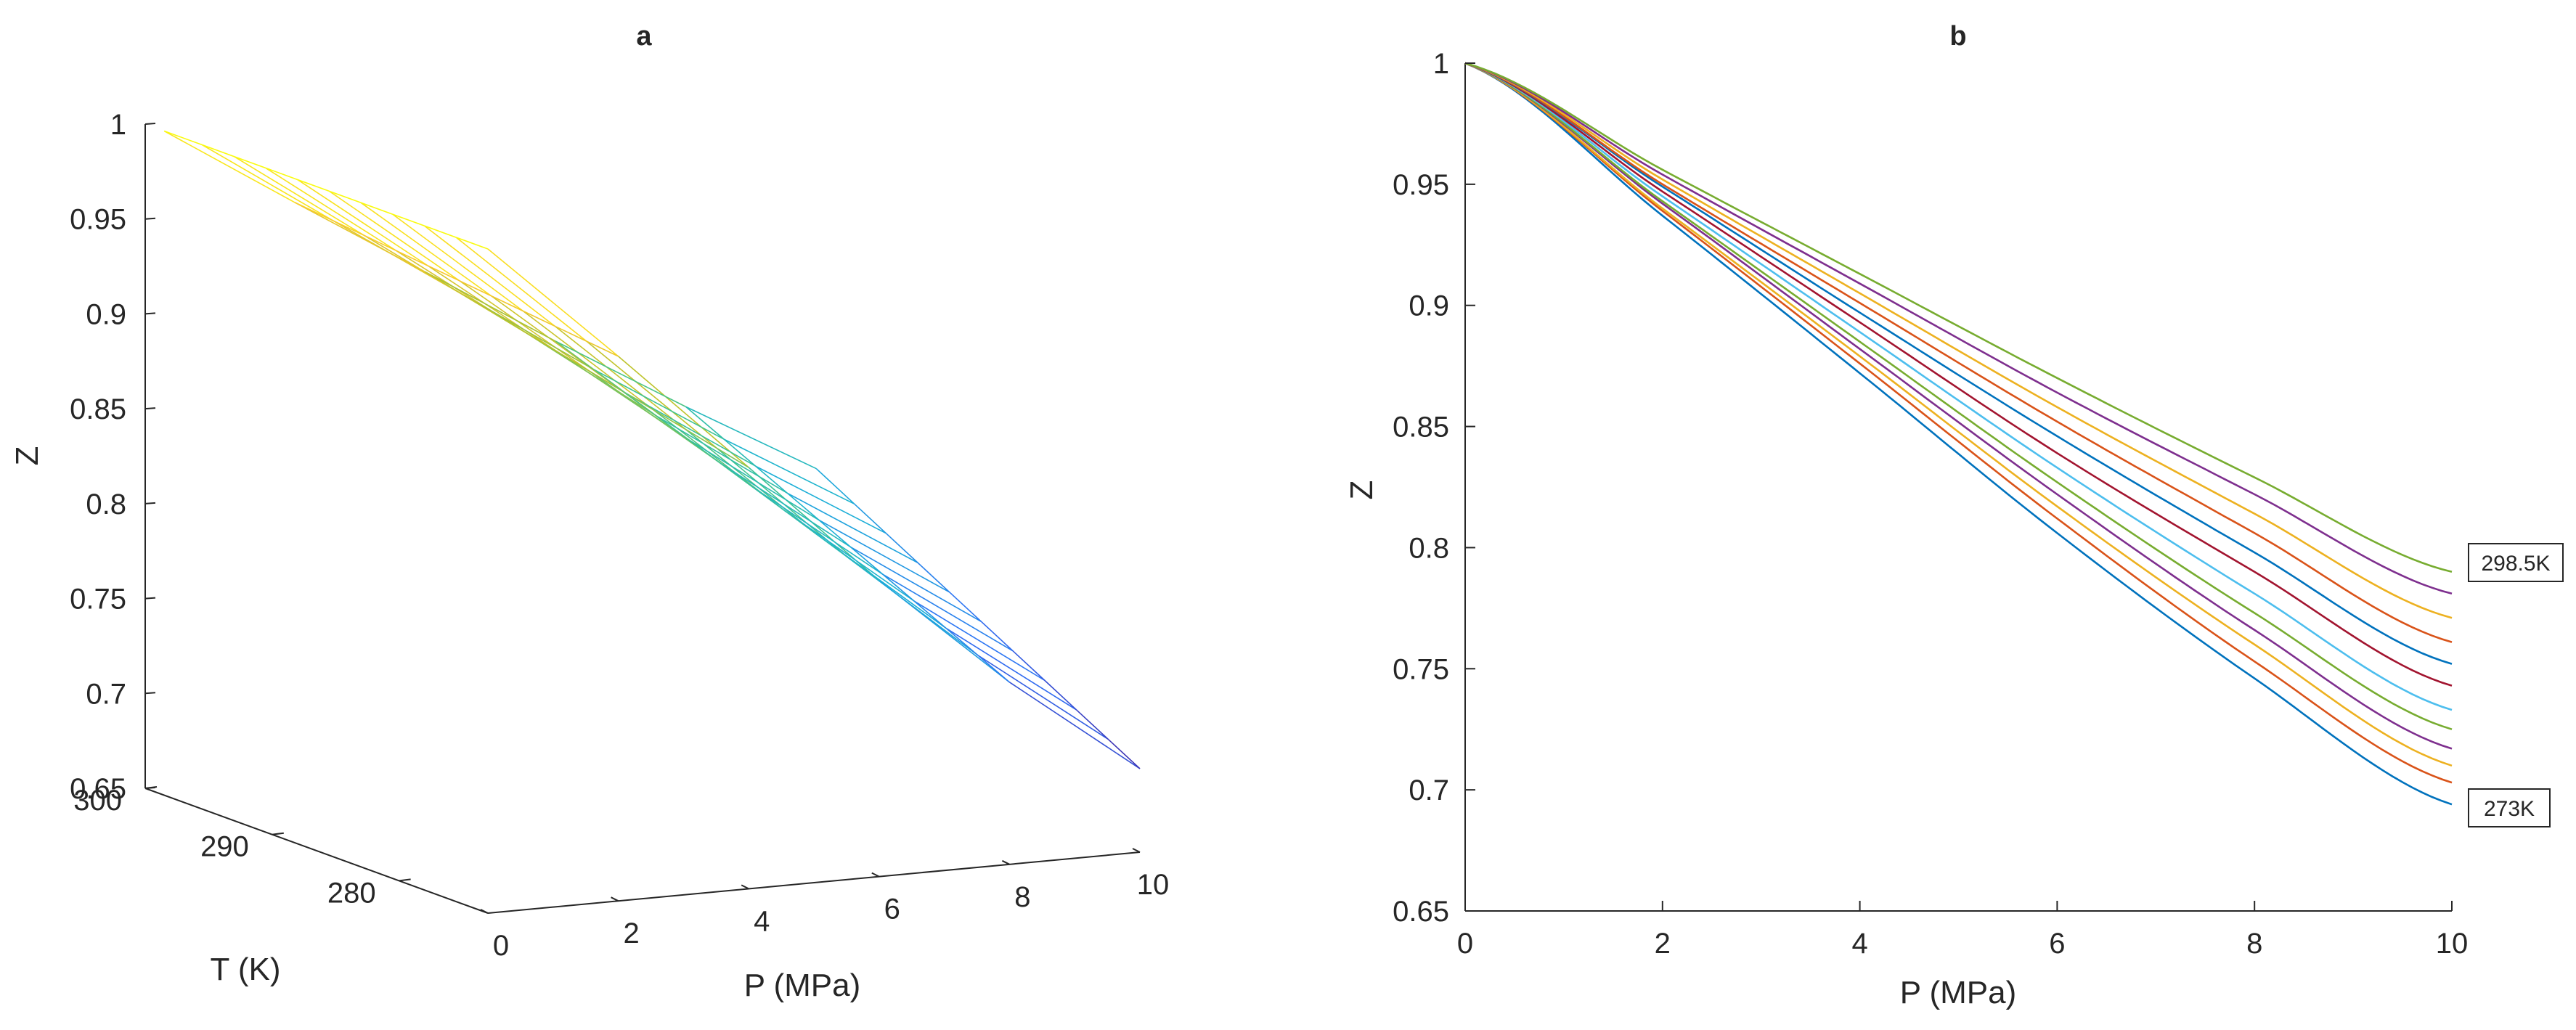  Describe the element at coordinates (1421, 428) in the screenshot. I see `y-tick-label: 0.85` at that location.